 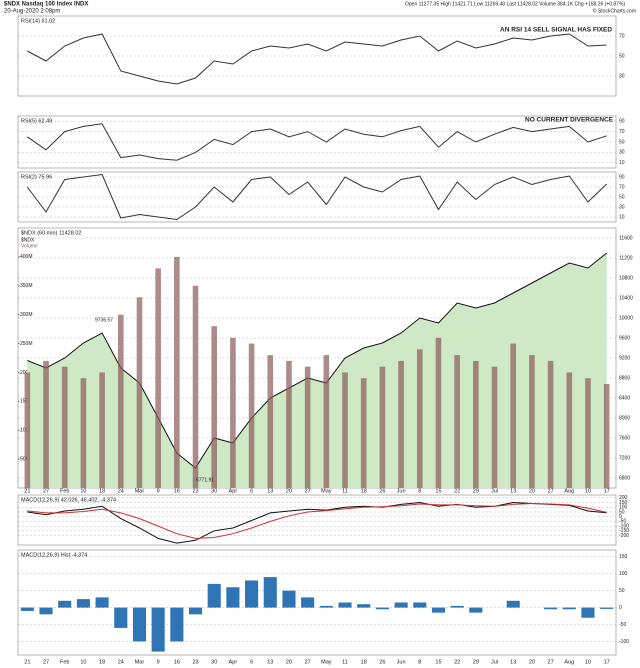 What do you see at coordinates (622, 207) in the screenshot?
I see `y-tick-label: 30` at bounding box center [622, 207].